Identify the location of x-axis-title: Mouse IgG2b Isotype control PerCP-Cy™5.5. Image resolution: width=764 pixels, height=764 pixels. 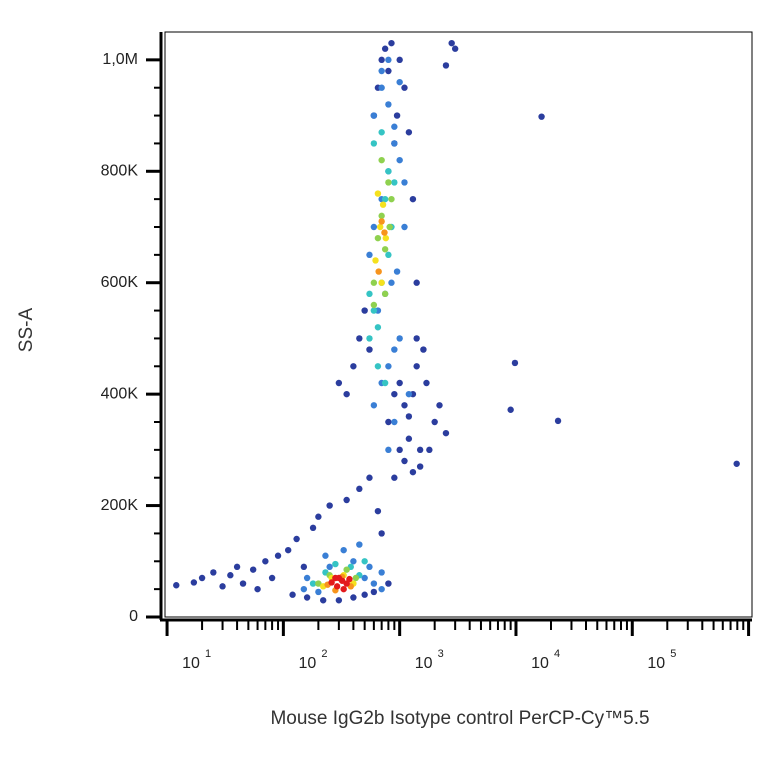
(459, 718).